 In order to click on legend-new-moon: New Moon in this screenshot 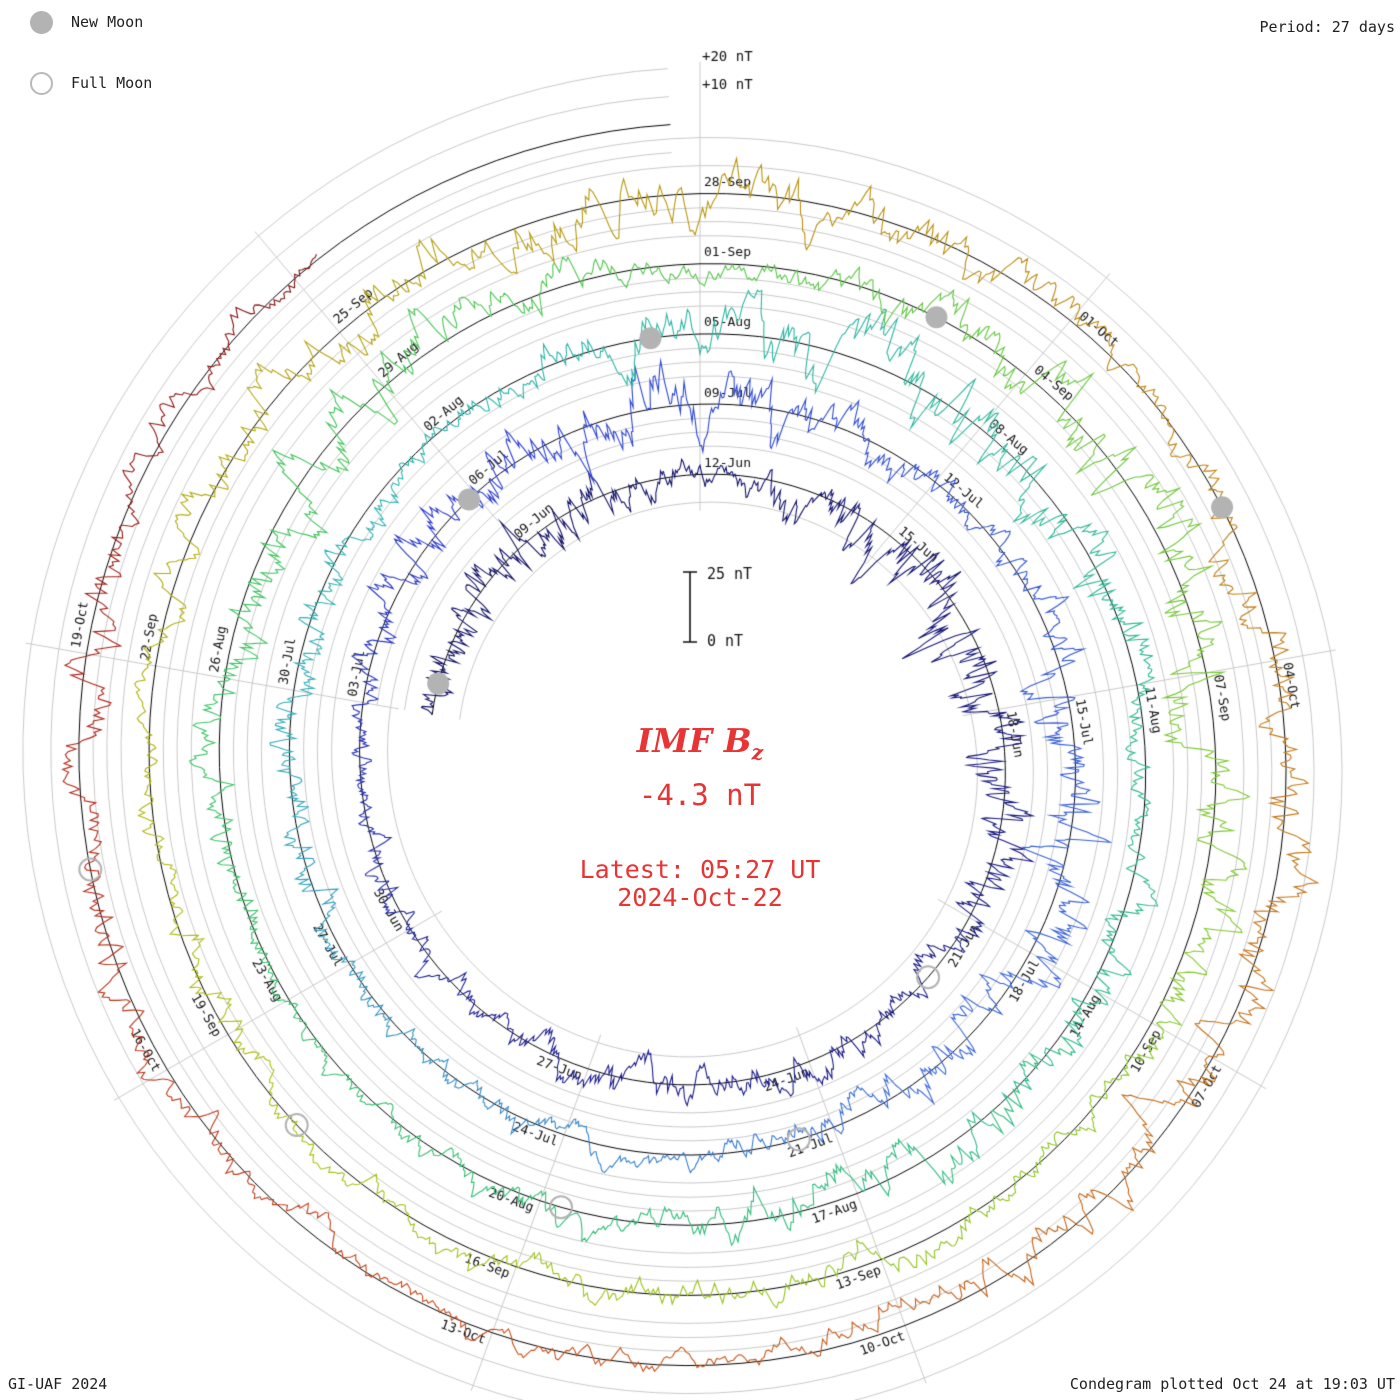, I will do `click(91, 22)`.